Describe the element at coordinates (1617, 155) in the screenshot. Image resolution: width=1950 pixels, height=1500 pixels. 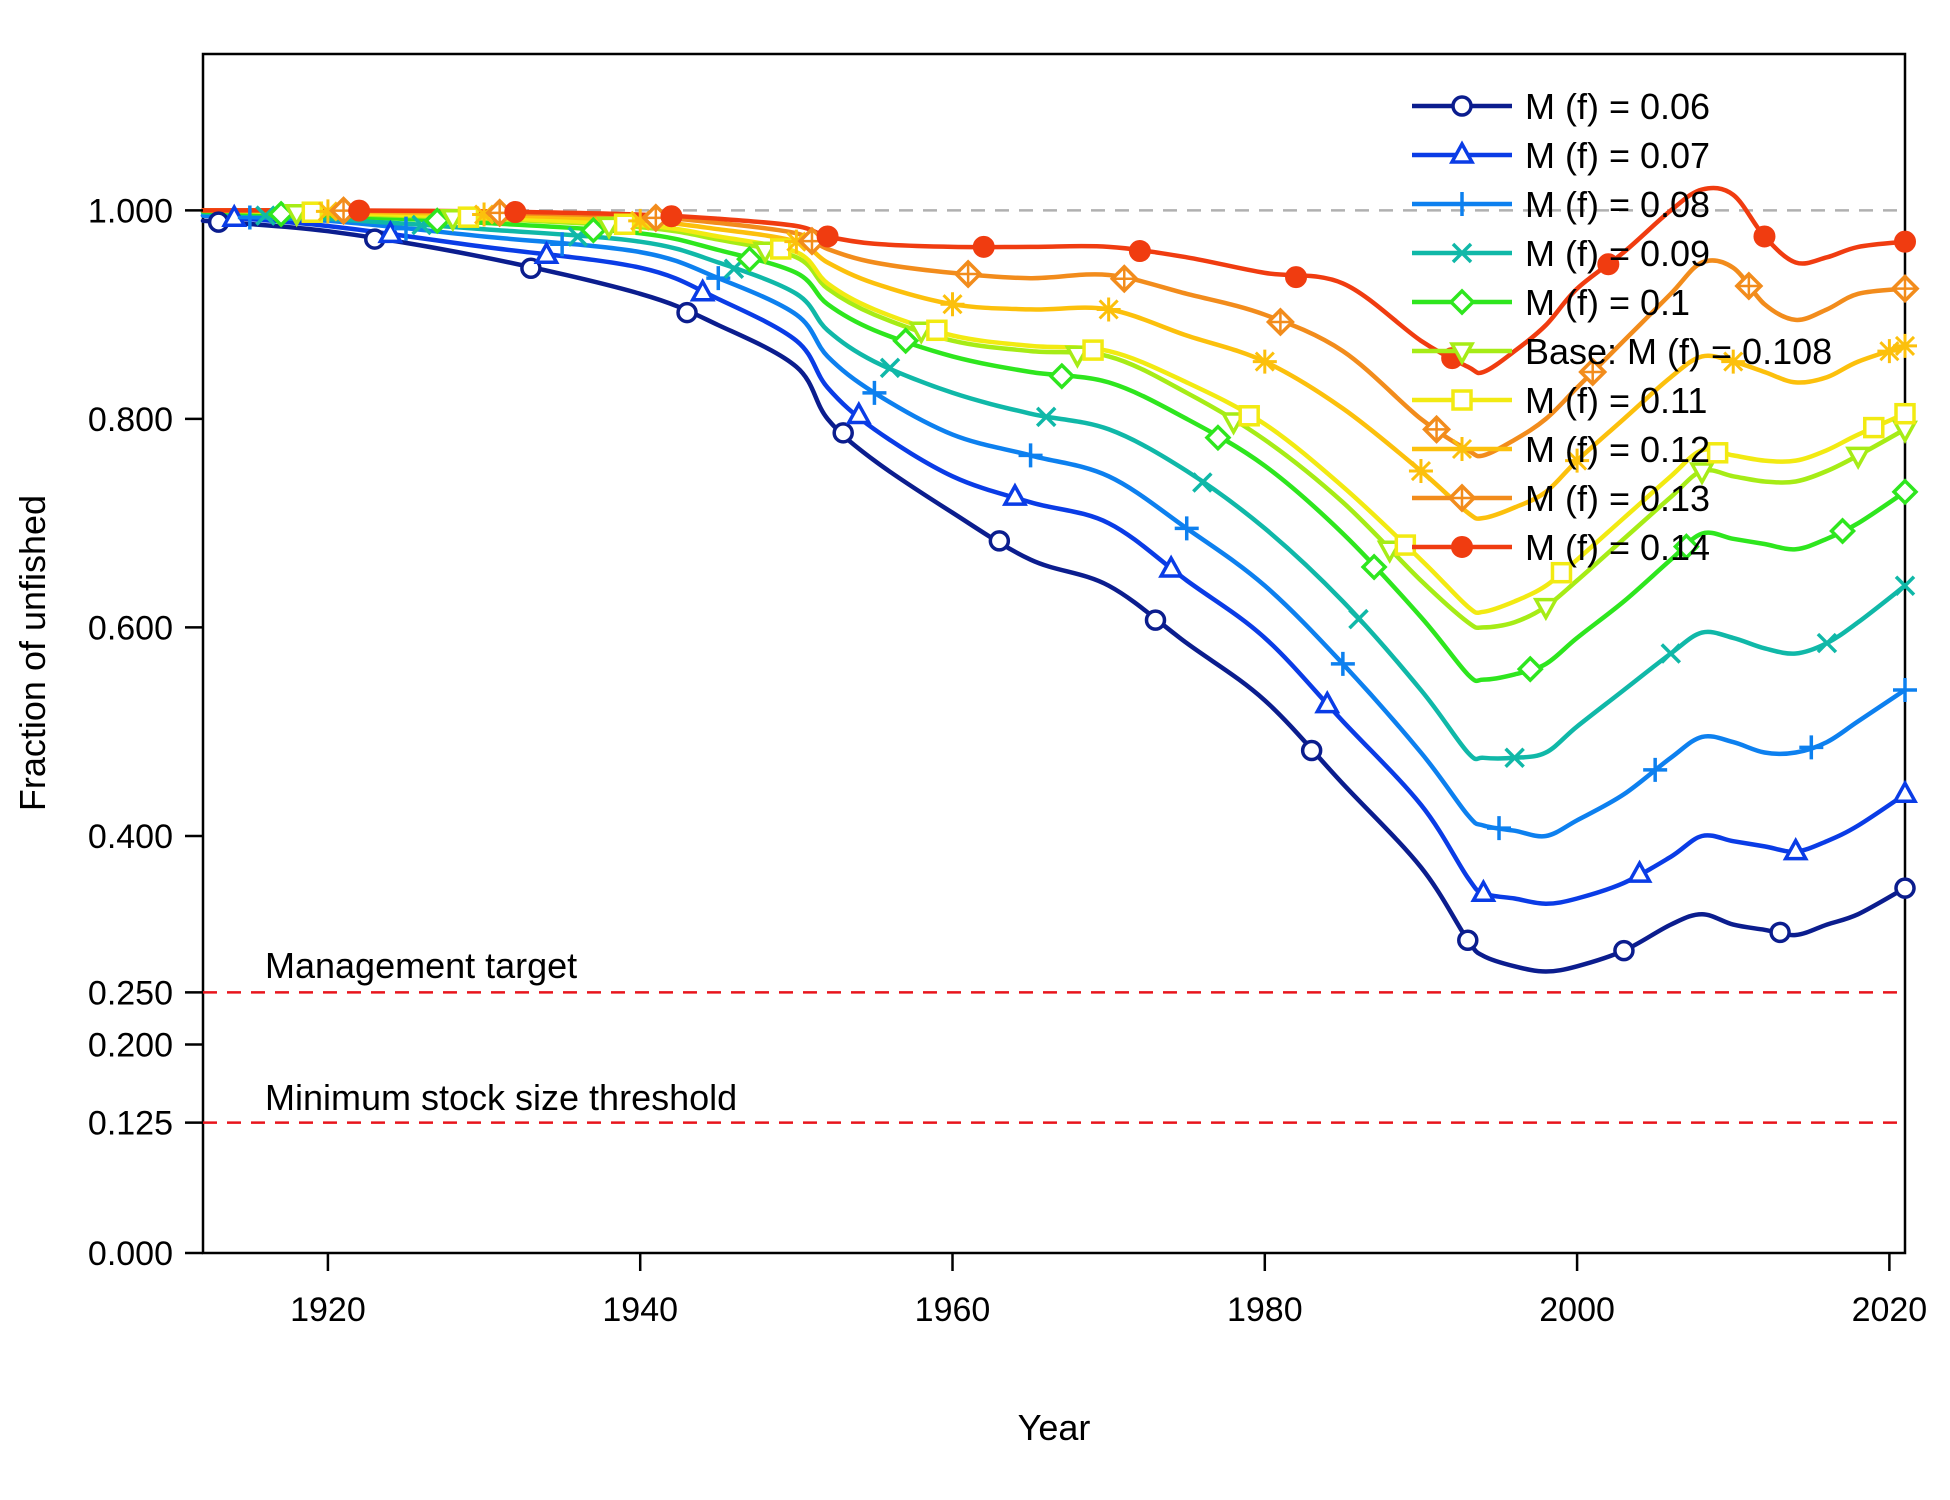
I see `legend-label: M (f) = 0.07` at that location.